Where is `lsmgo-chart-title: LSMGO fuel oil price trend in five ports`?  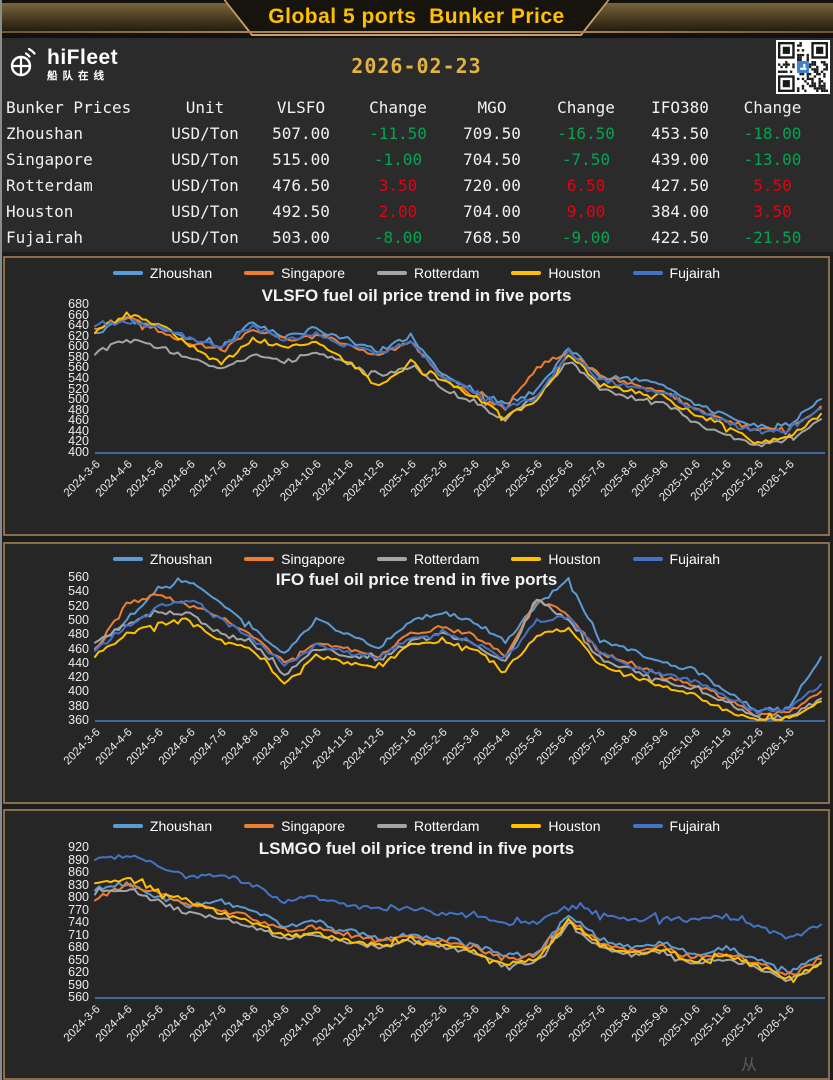 lsmgo-chart-title: LSMGO fuel oil price trend in five ports is located at coordinates (416, 848).